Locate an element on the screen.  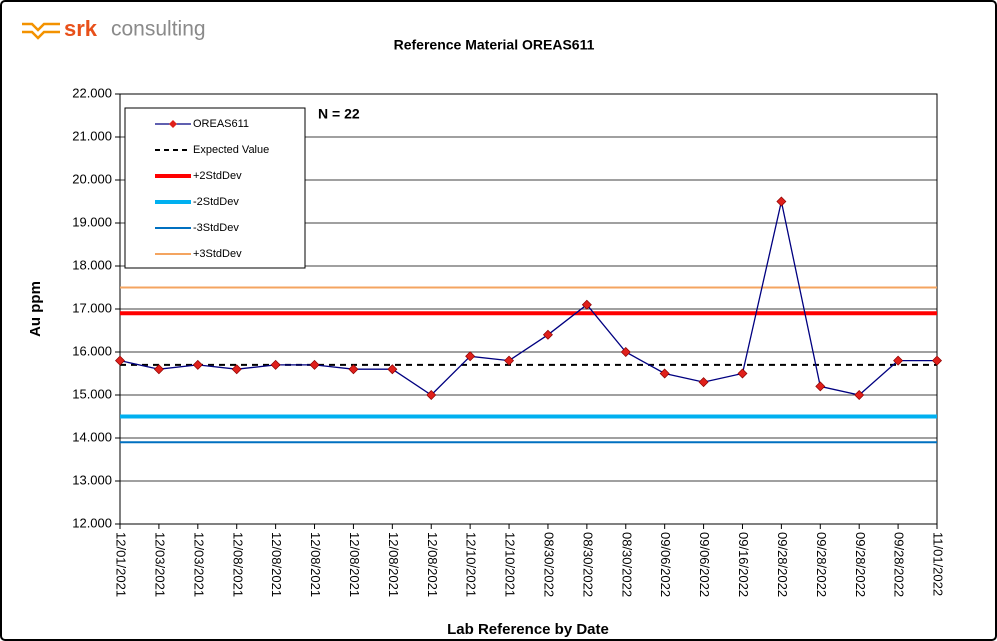
legend-label: +2StdDev is located at coordinates (217, 176).